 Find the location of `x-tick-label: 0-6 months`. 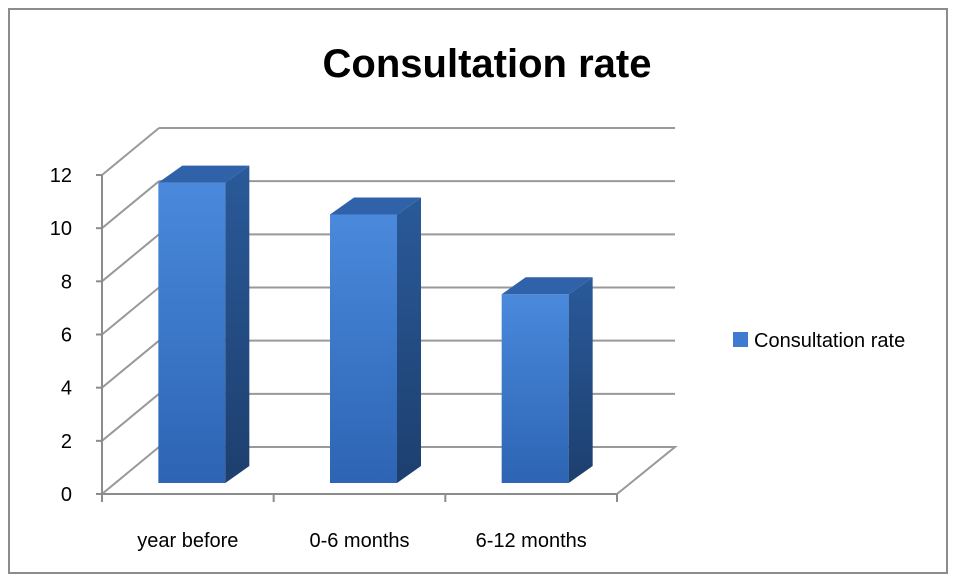

x-tick-label: 0-6 months is located at coordinates (359, 541).